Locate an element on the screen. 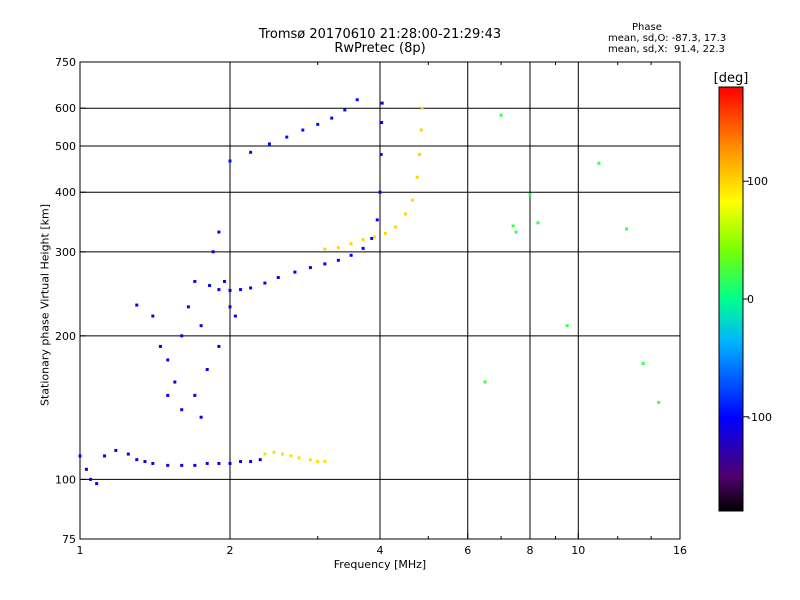 This screenshot has width=800, height=600. y-axis-title: Stationary phase Virtual Height [km] is located at coordinates (45, 305).